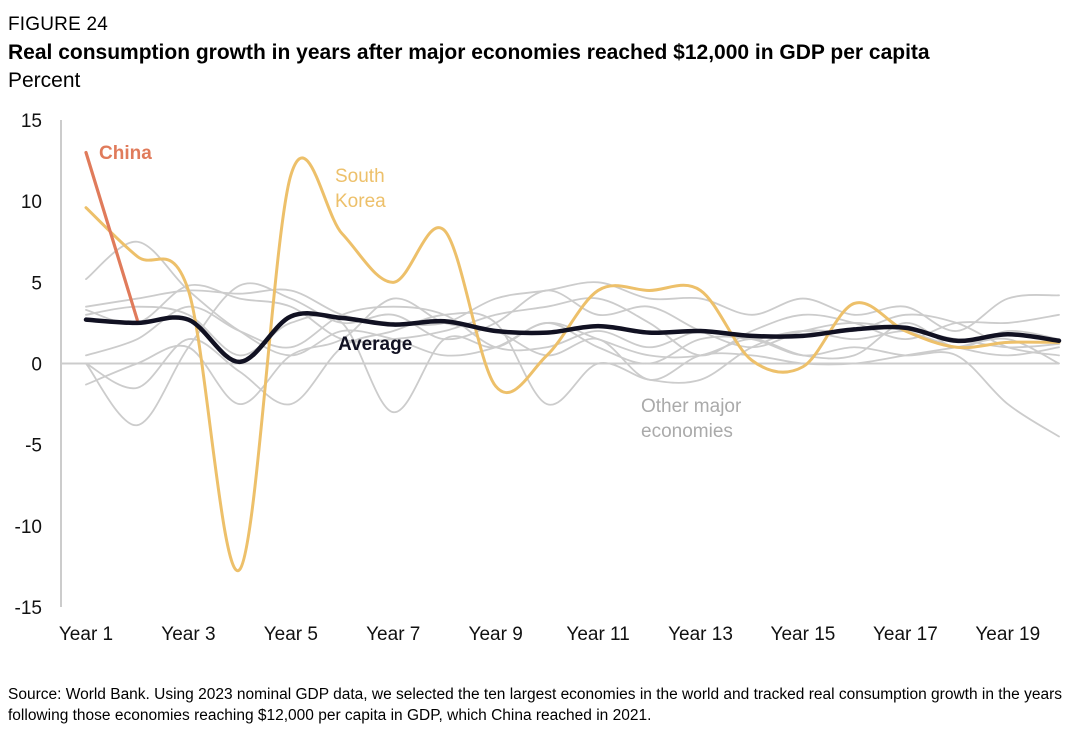 The height and width of the screenshot is (735, 1079). Describe the element at coordinates (188, 634) in the screenshot. I see `x-tick-label: Year 3` at that location.